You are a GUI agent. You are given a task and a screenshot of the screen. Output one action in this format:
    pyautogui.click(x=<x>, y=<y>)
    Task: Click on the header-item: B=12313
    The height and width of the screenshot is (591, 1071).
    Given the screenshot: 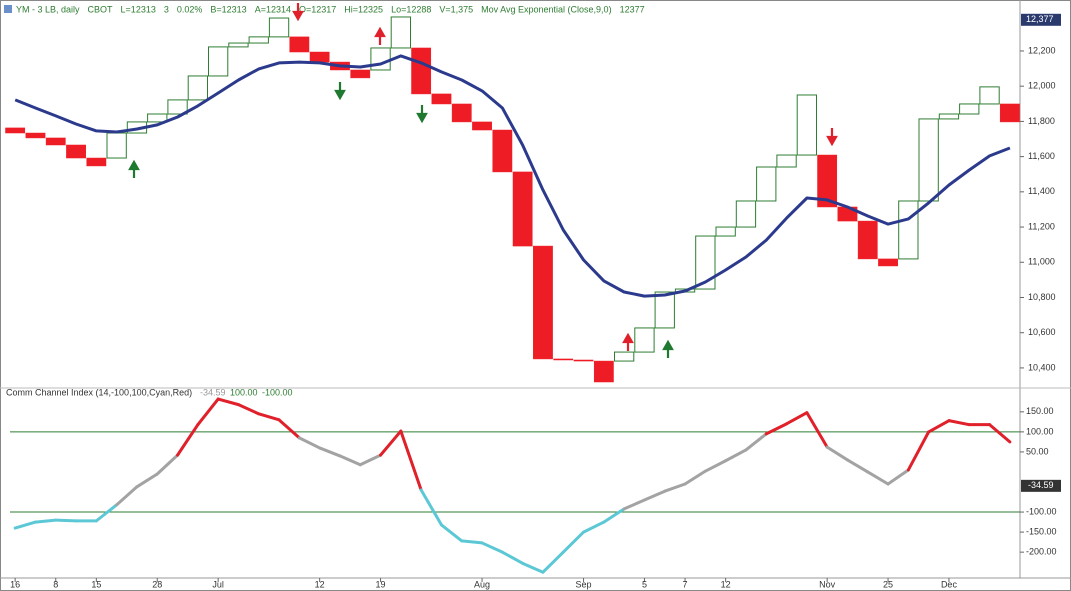 What is the action you would take?
    pyautogui.click(x=228, y=9)
    